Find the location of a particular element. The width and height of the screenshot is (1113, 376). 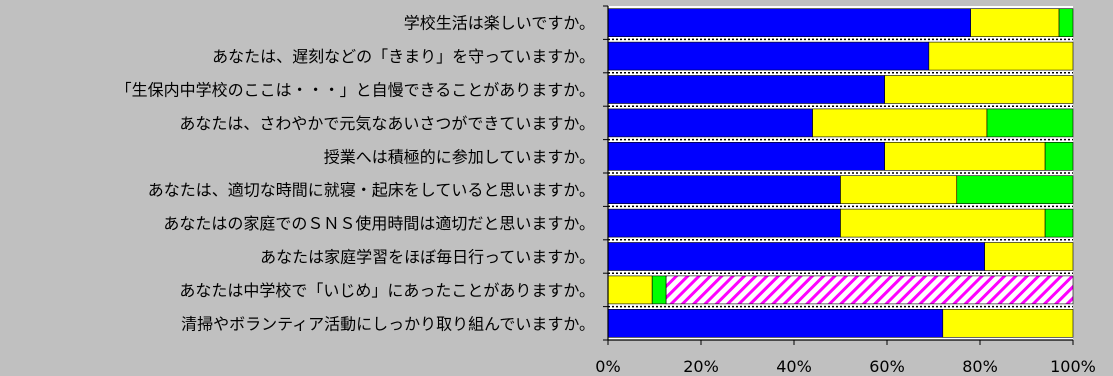

category-label: あなたは、さわやかで元気なあいさつができていますか。 is located at coordinates (387, 123).